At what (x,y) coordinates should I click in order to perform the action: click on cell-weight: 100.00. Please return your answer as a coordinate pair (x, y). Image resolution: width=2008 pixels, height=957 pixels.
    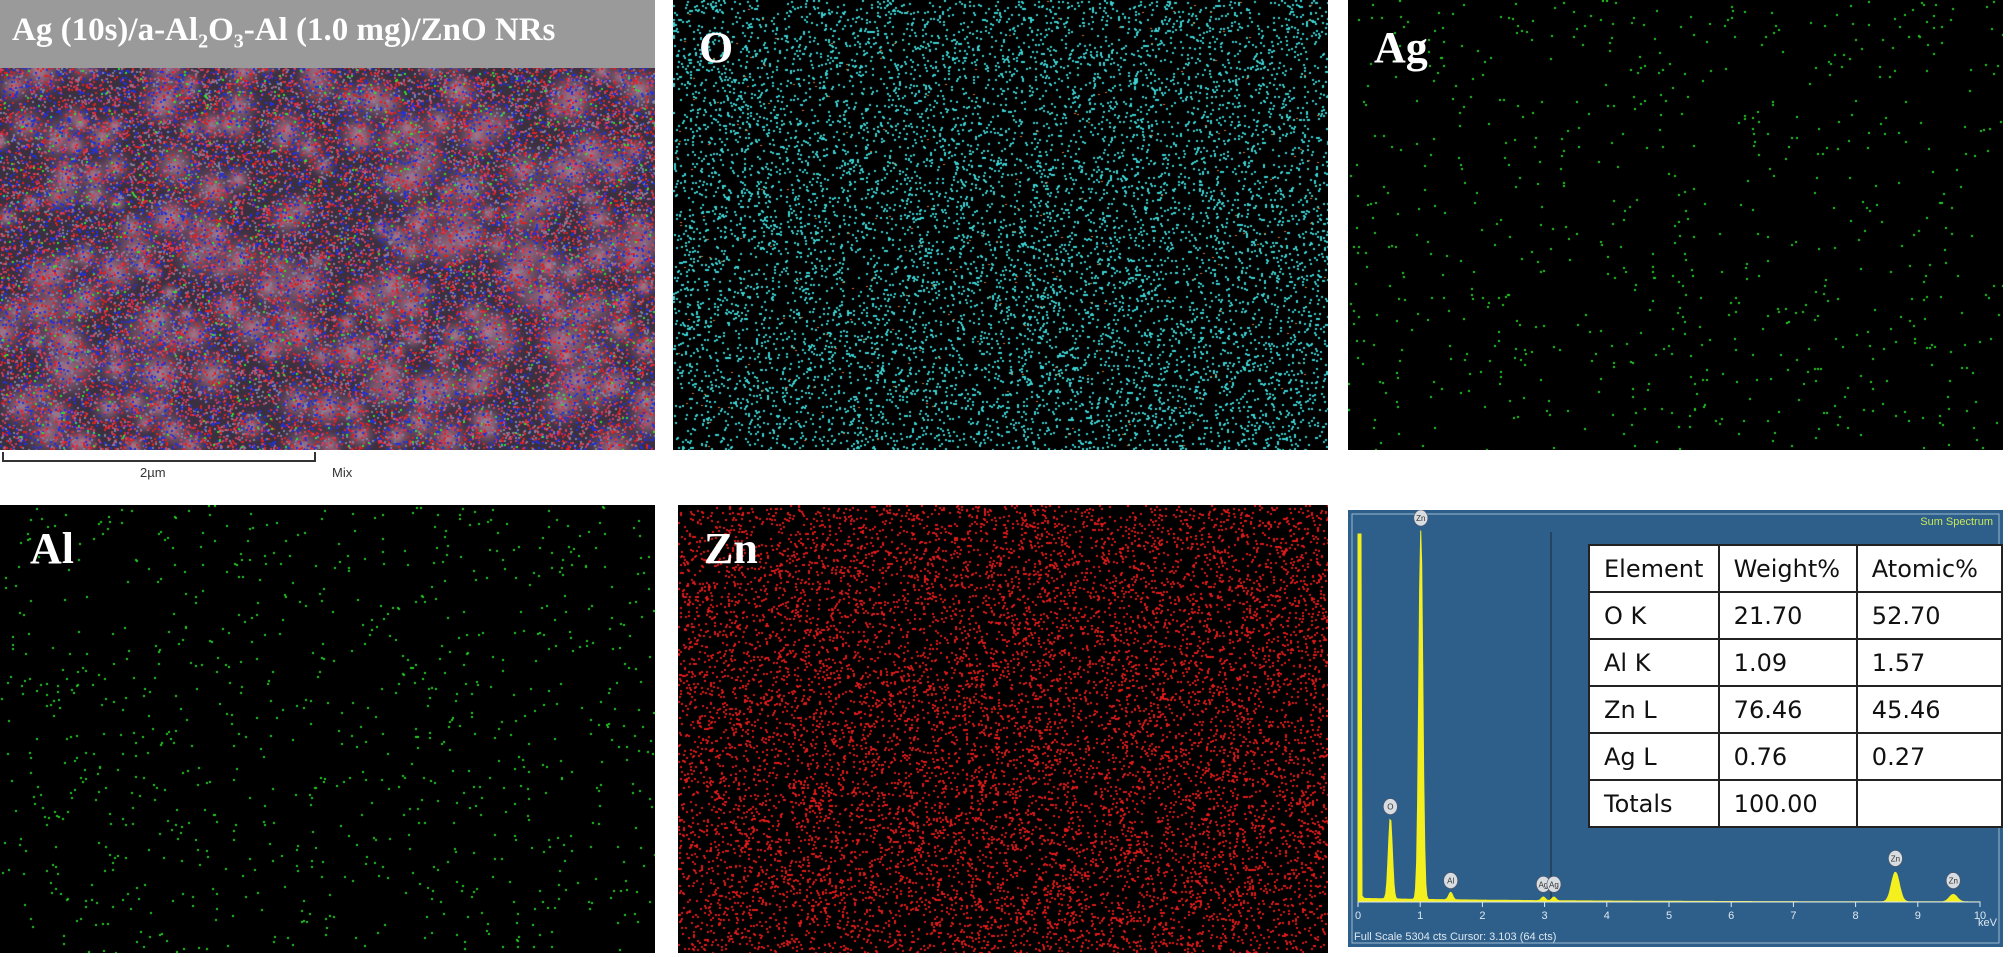
    Looking at the image, I should click on (1787, 803).